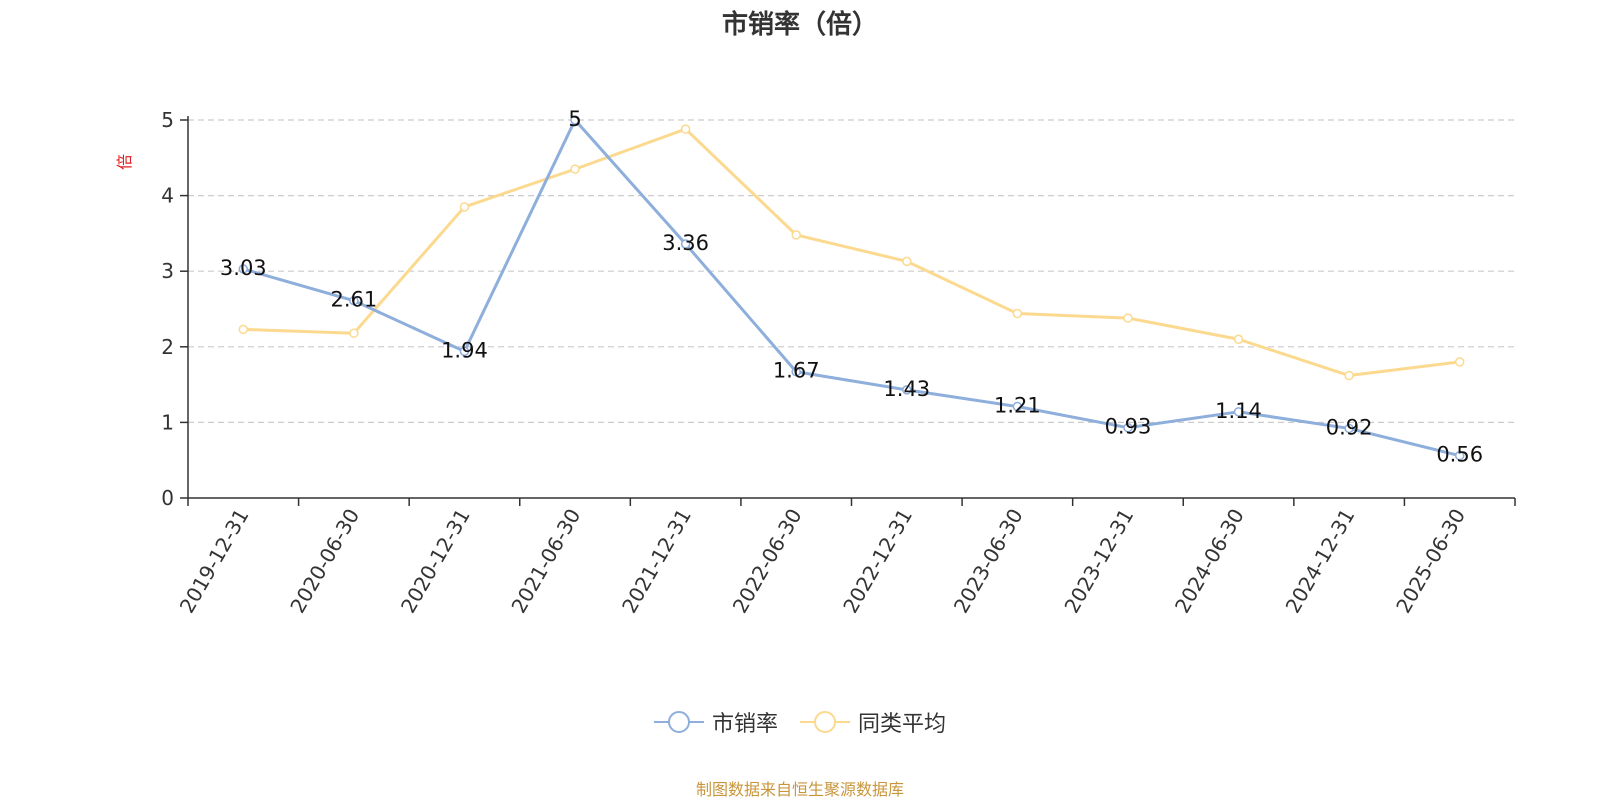  I want to click on data-label: 2.61, so click(353, 300).